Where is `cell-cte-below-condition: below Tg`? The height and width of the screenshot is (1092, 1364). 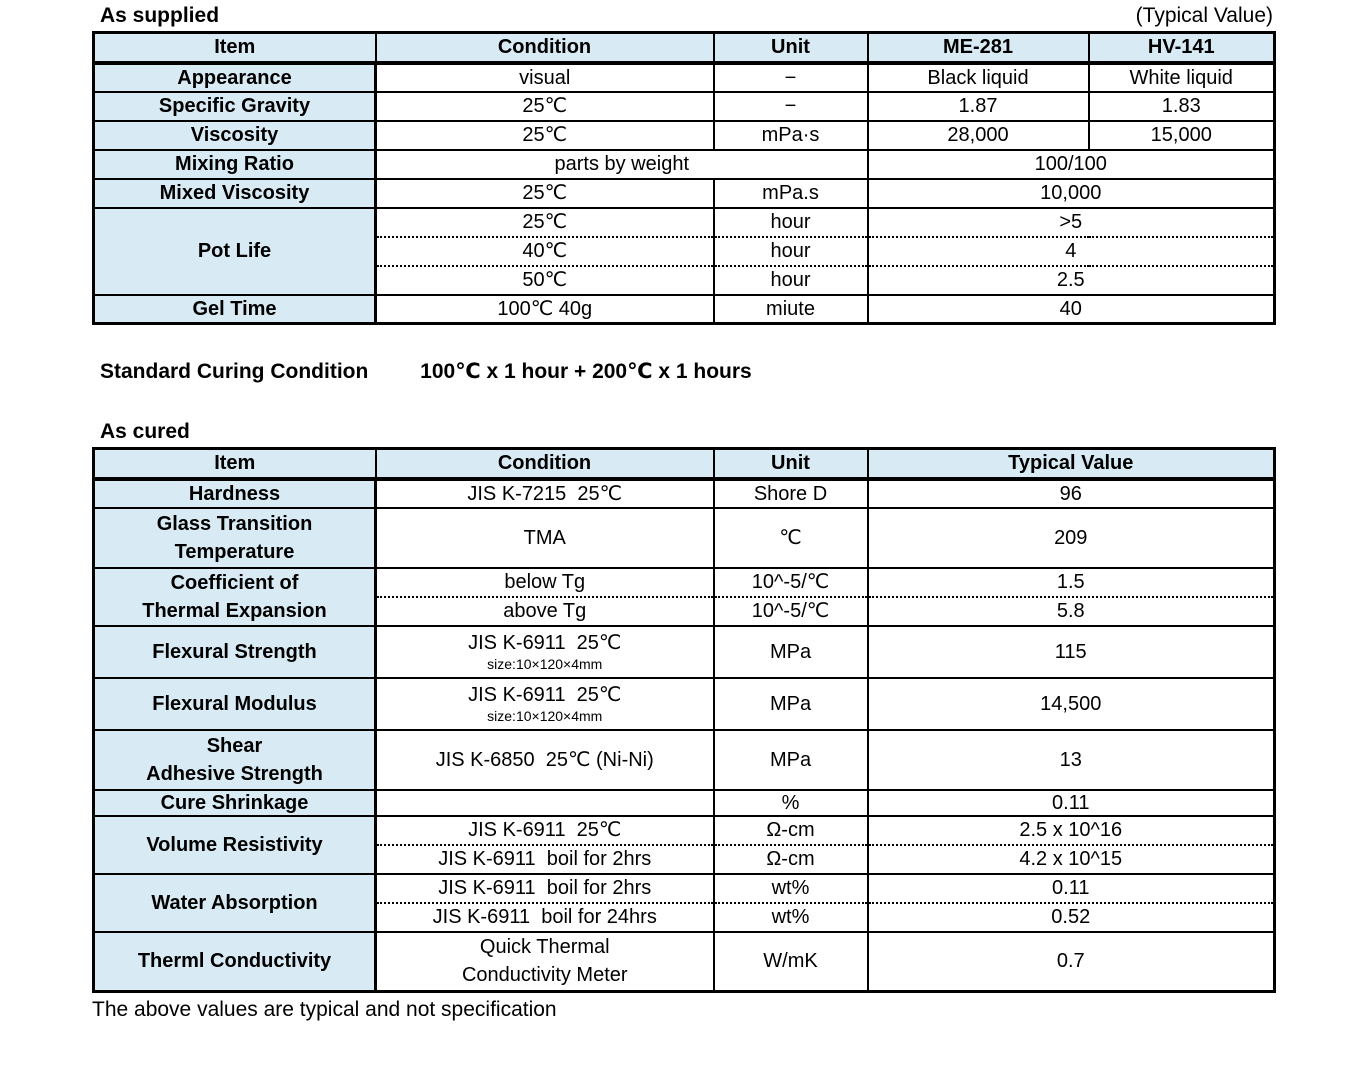 cell-cte-below-condition: below Tg is located at coordinates (544, 582).